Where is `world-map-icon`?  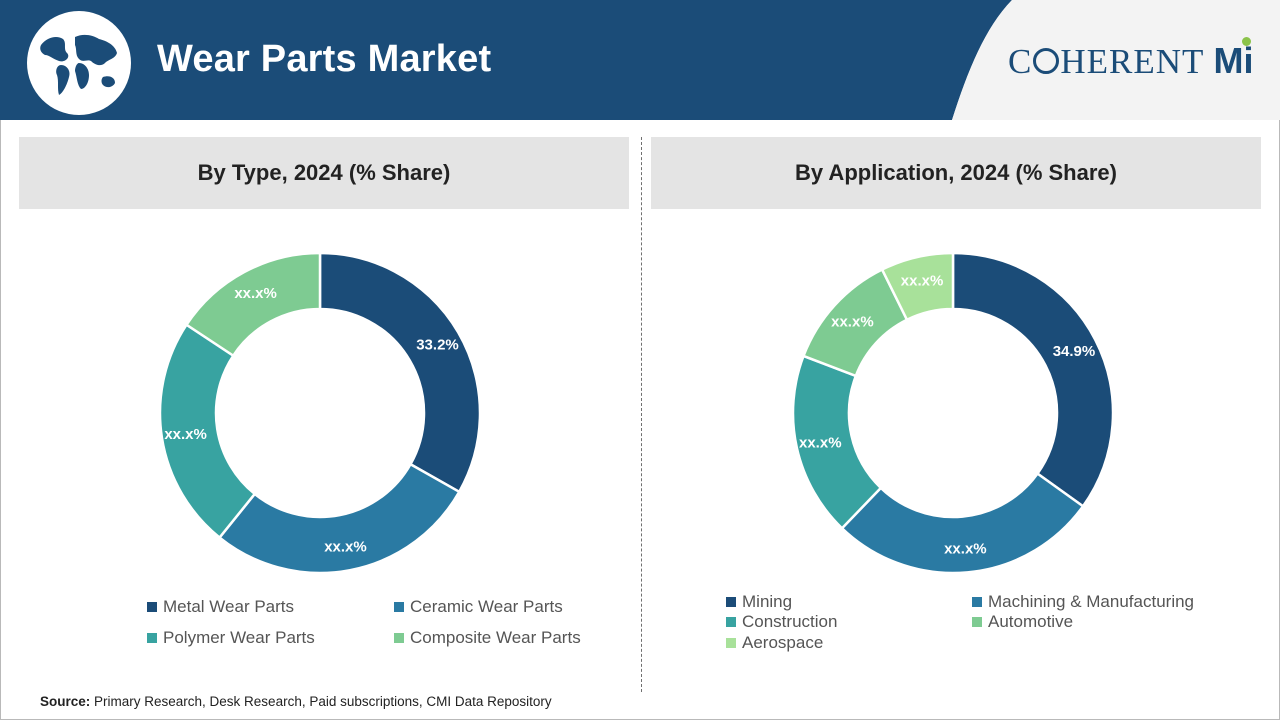
world-map-icon is located at coordinates (79, 63).